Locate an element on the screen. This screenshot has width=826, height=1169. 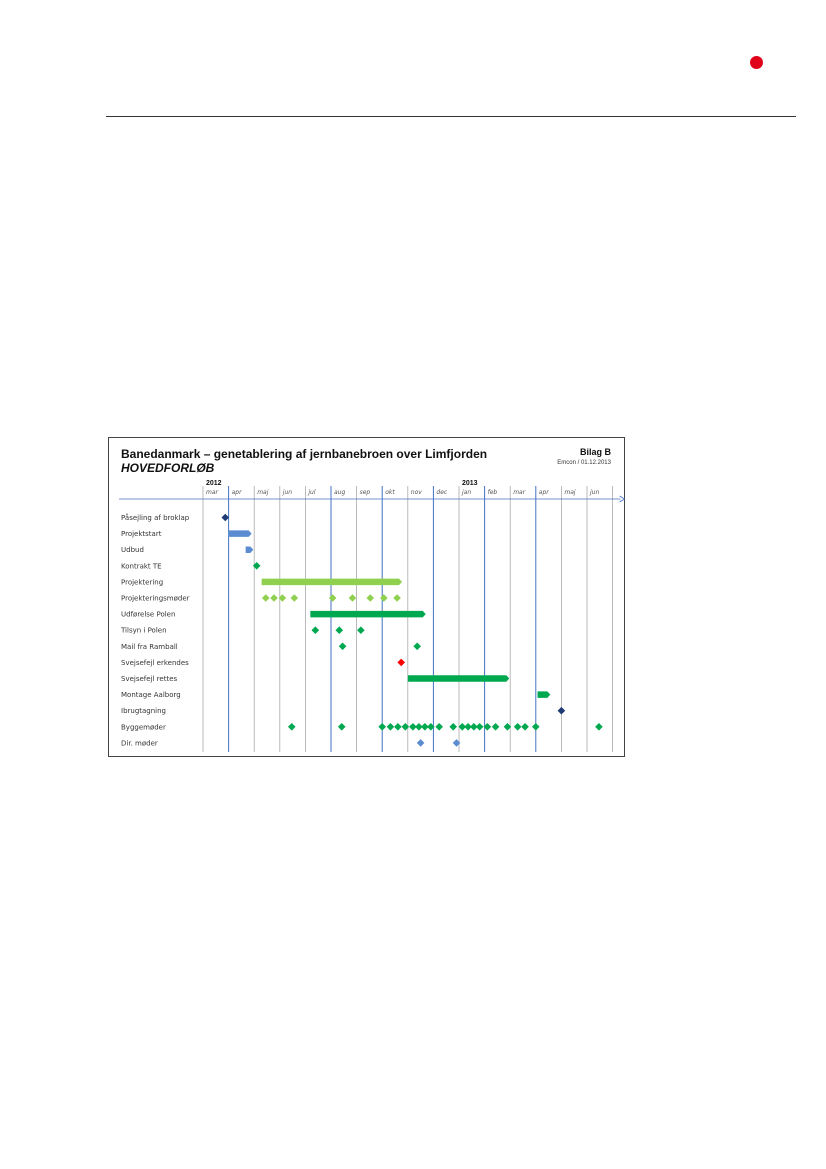
year-label: 2013 is located at coordinates (470, 483).